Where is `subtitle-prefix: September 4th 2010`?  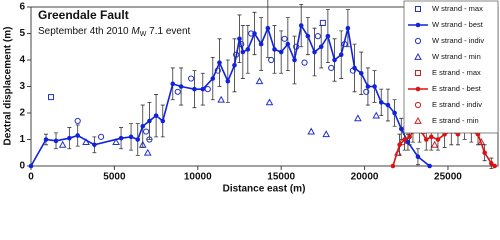 subtitle-prefix: September 4th 2010 is located at coordinates (83, 31).